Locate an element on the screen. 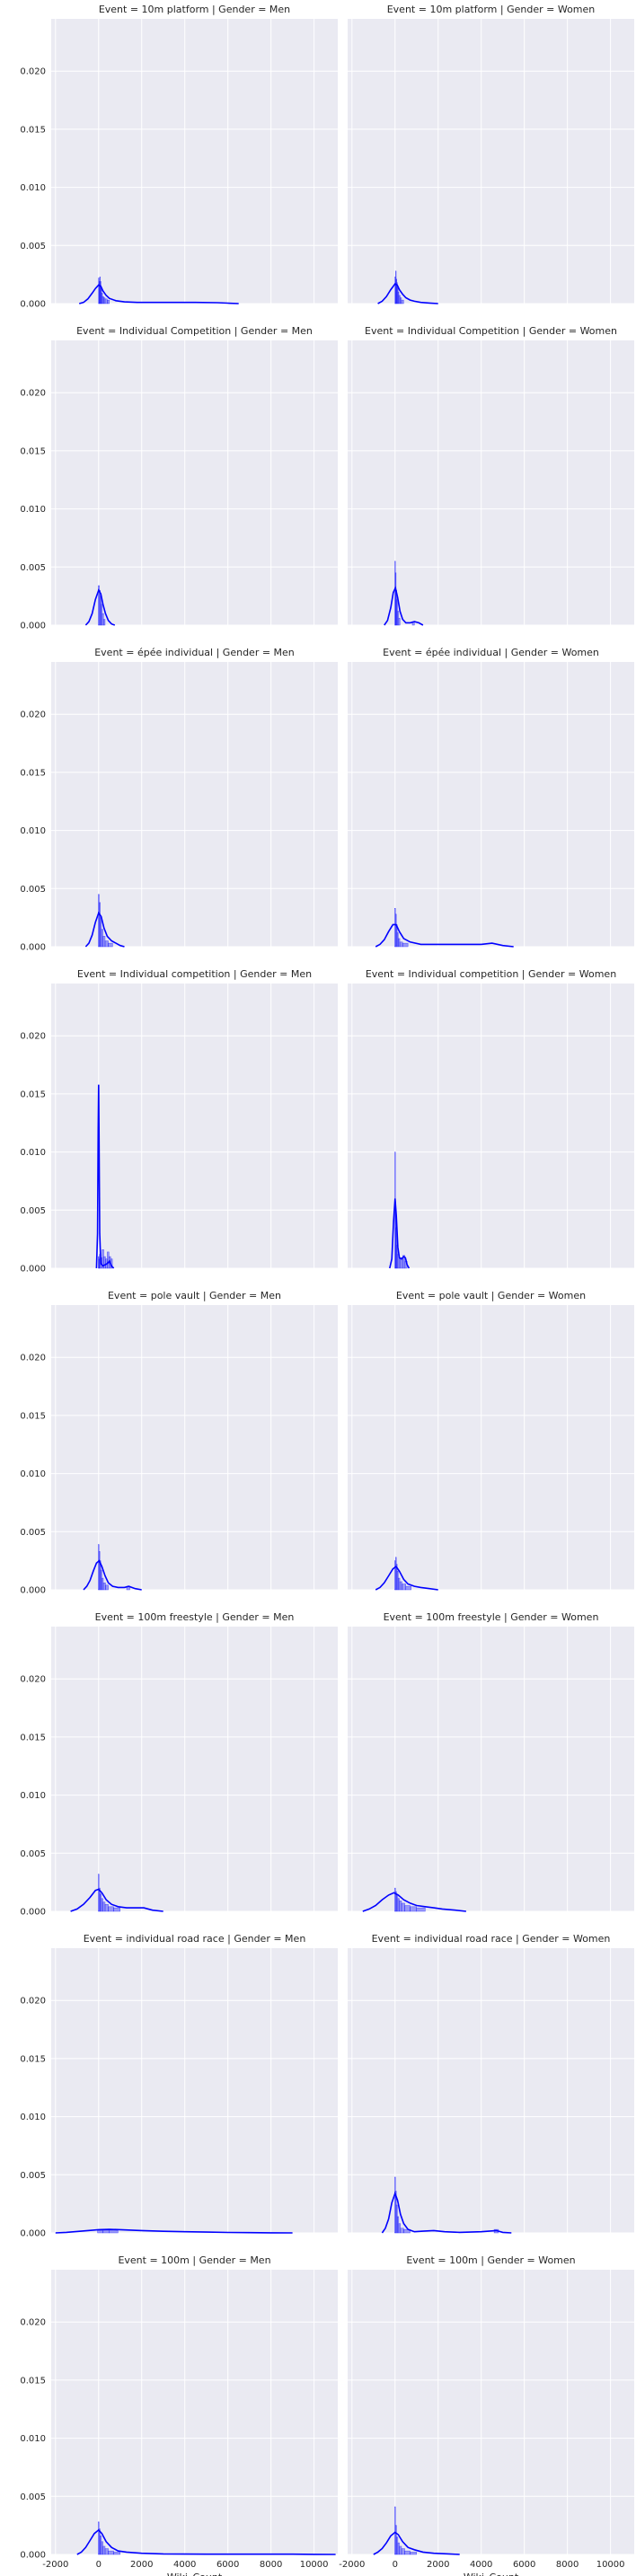 The width and height of the screenshot is (636, 2576). facet-panel: Event = 10m platform | Gender = Women is located at coordinates (491, 154).